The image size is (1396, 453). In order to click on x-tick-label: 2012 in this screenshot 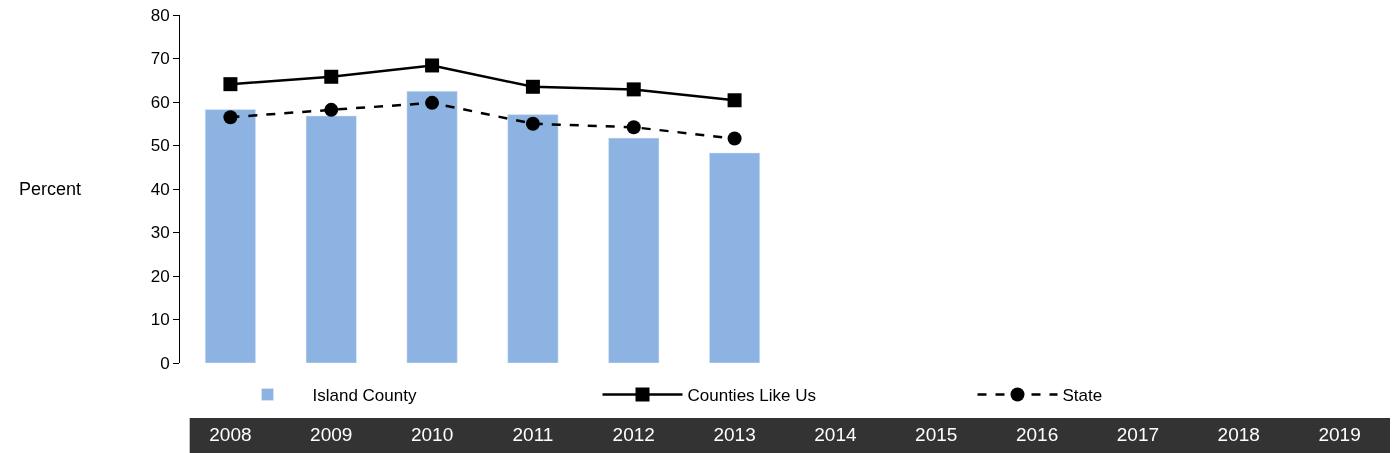, I will do `click(633, 434)`.